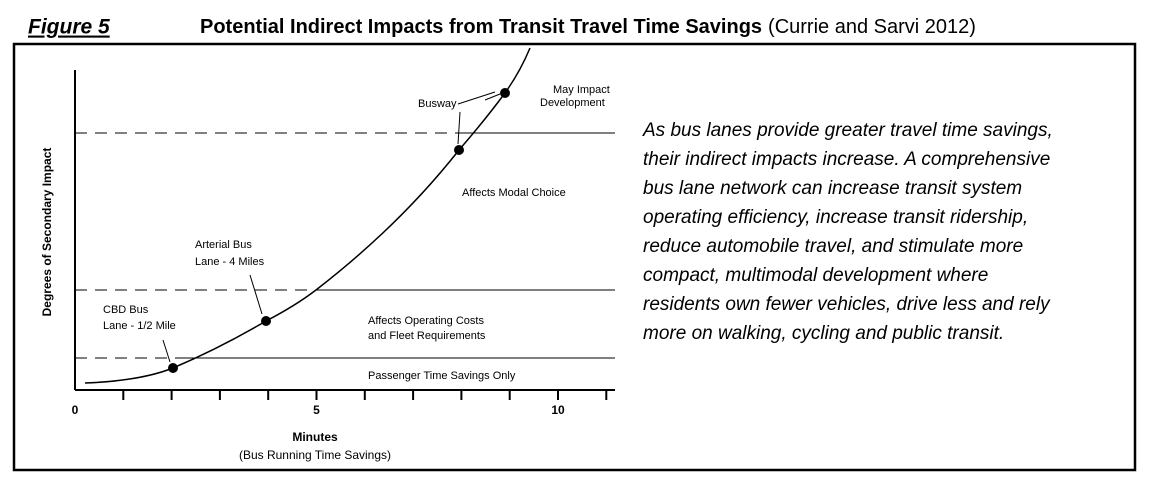 The image size is (1151, 489). I want to click on point-label: Development, so click(572, 103).